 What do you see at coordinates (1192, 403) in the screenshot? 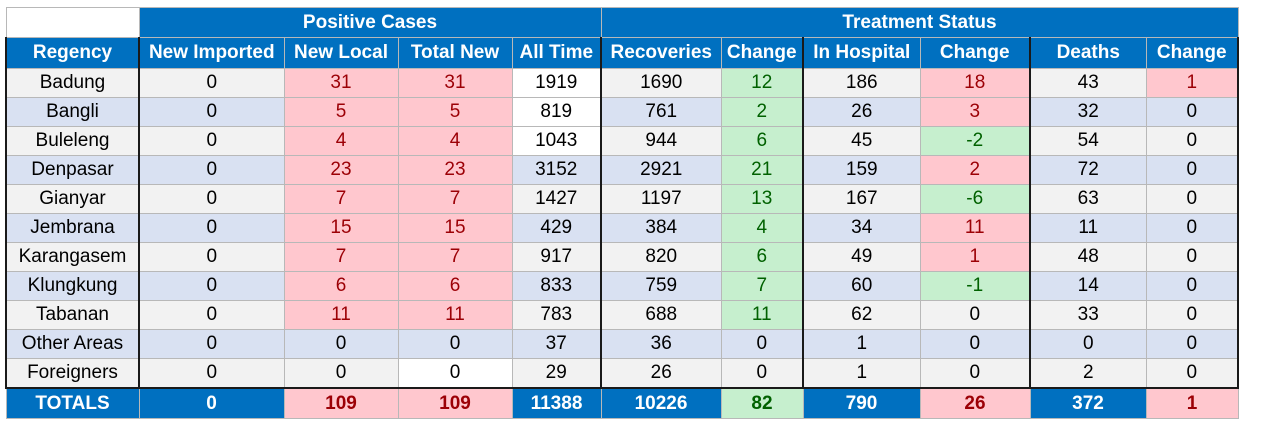
I see `total-deaths-change: 1` at bounding box center [1192, 403].